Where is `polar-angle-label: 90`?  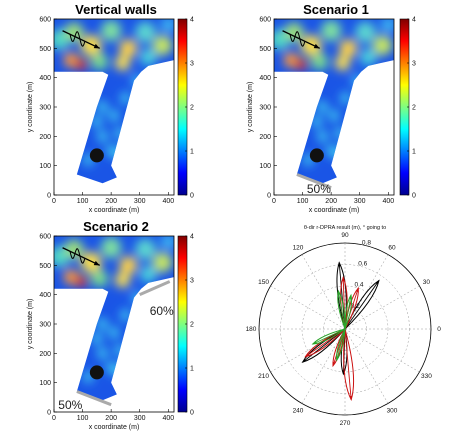 polar-angle-label: 90 is located at coordinates (345, 235).